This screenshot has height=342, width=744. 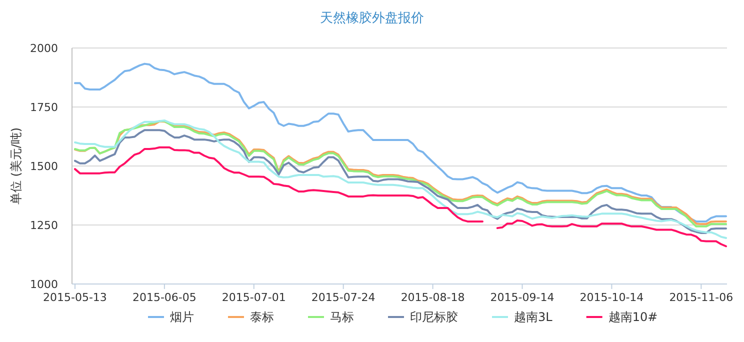 I want to click on chart-title: 天然橡胶外盘报价, so click(x=372, y=18).